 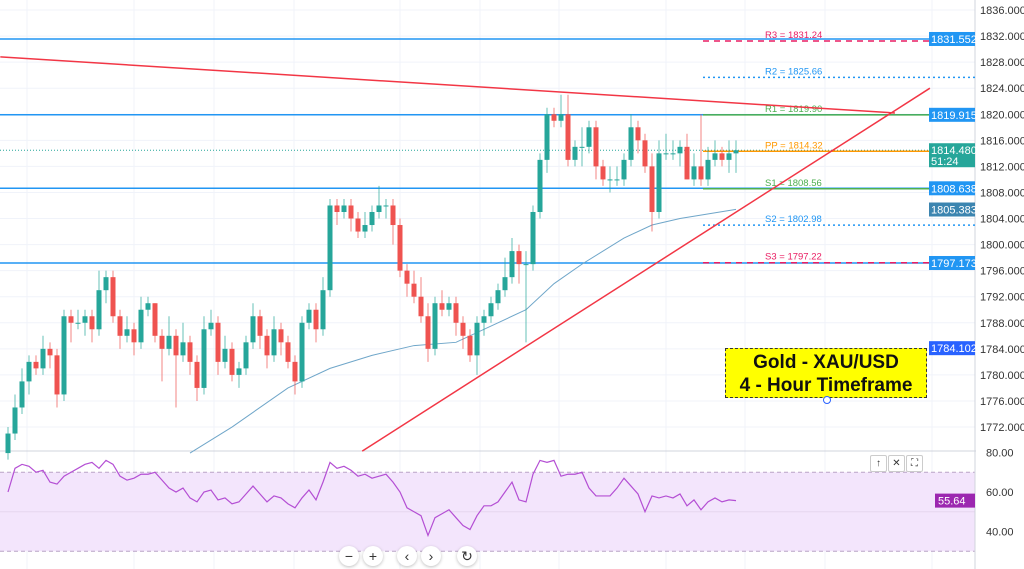 I want to click on rsi-axis-label: 40.00, so click(x=1000, y=533).